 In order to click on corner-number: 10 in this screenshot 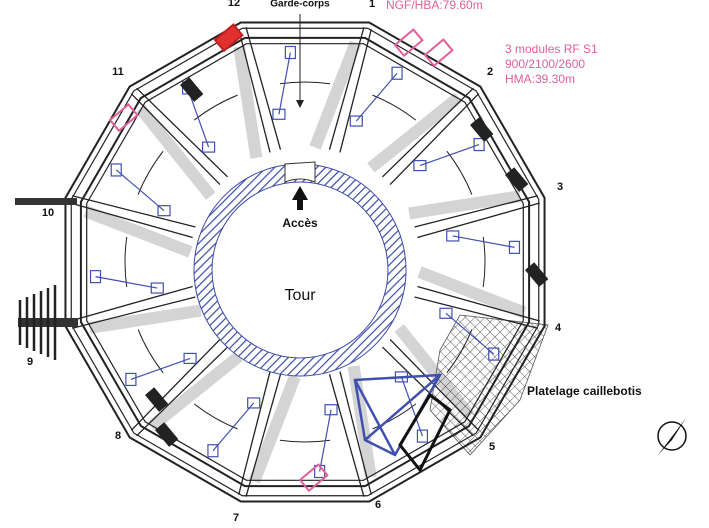, I will do `click(48, 213)`.